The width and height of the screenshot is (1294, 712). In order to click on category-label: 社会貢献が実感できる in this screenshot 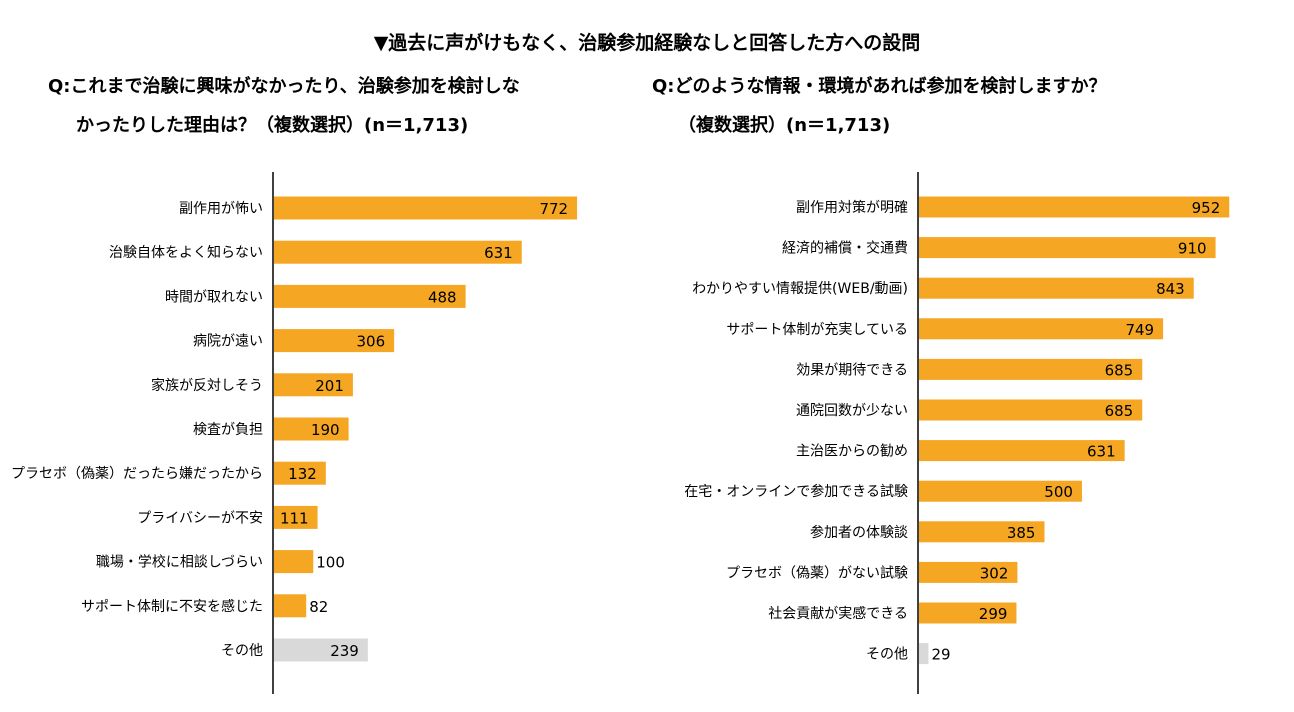, I will do `click(838, 613)`.